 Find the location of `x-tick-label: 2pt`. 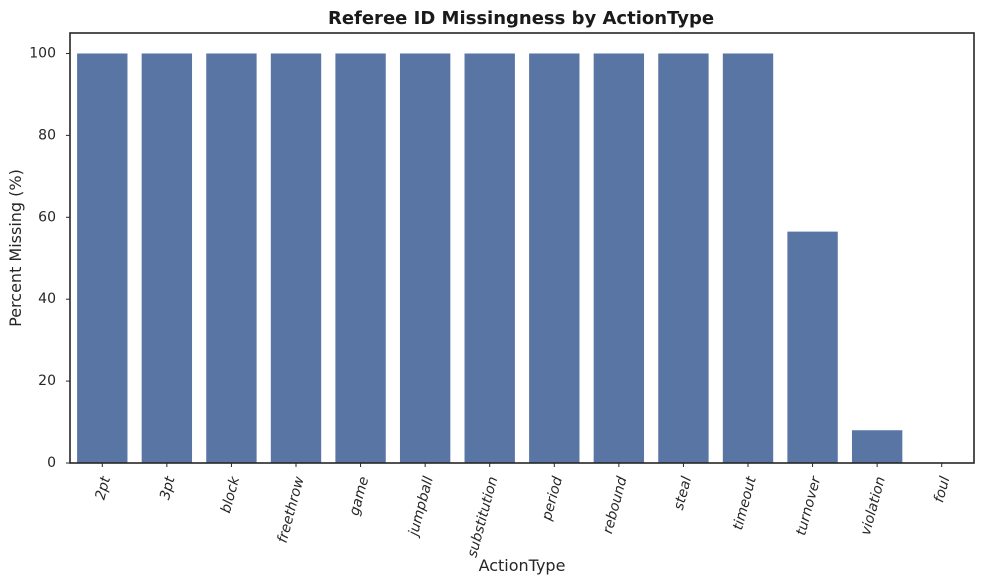

x-tick-label: 2pt is located at coordinates (104, 487).